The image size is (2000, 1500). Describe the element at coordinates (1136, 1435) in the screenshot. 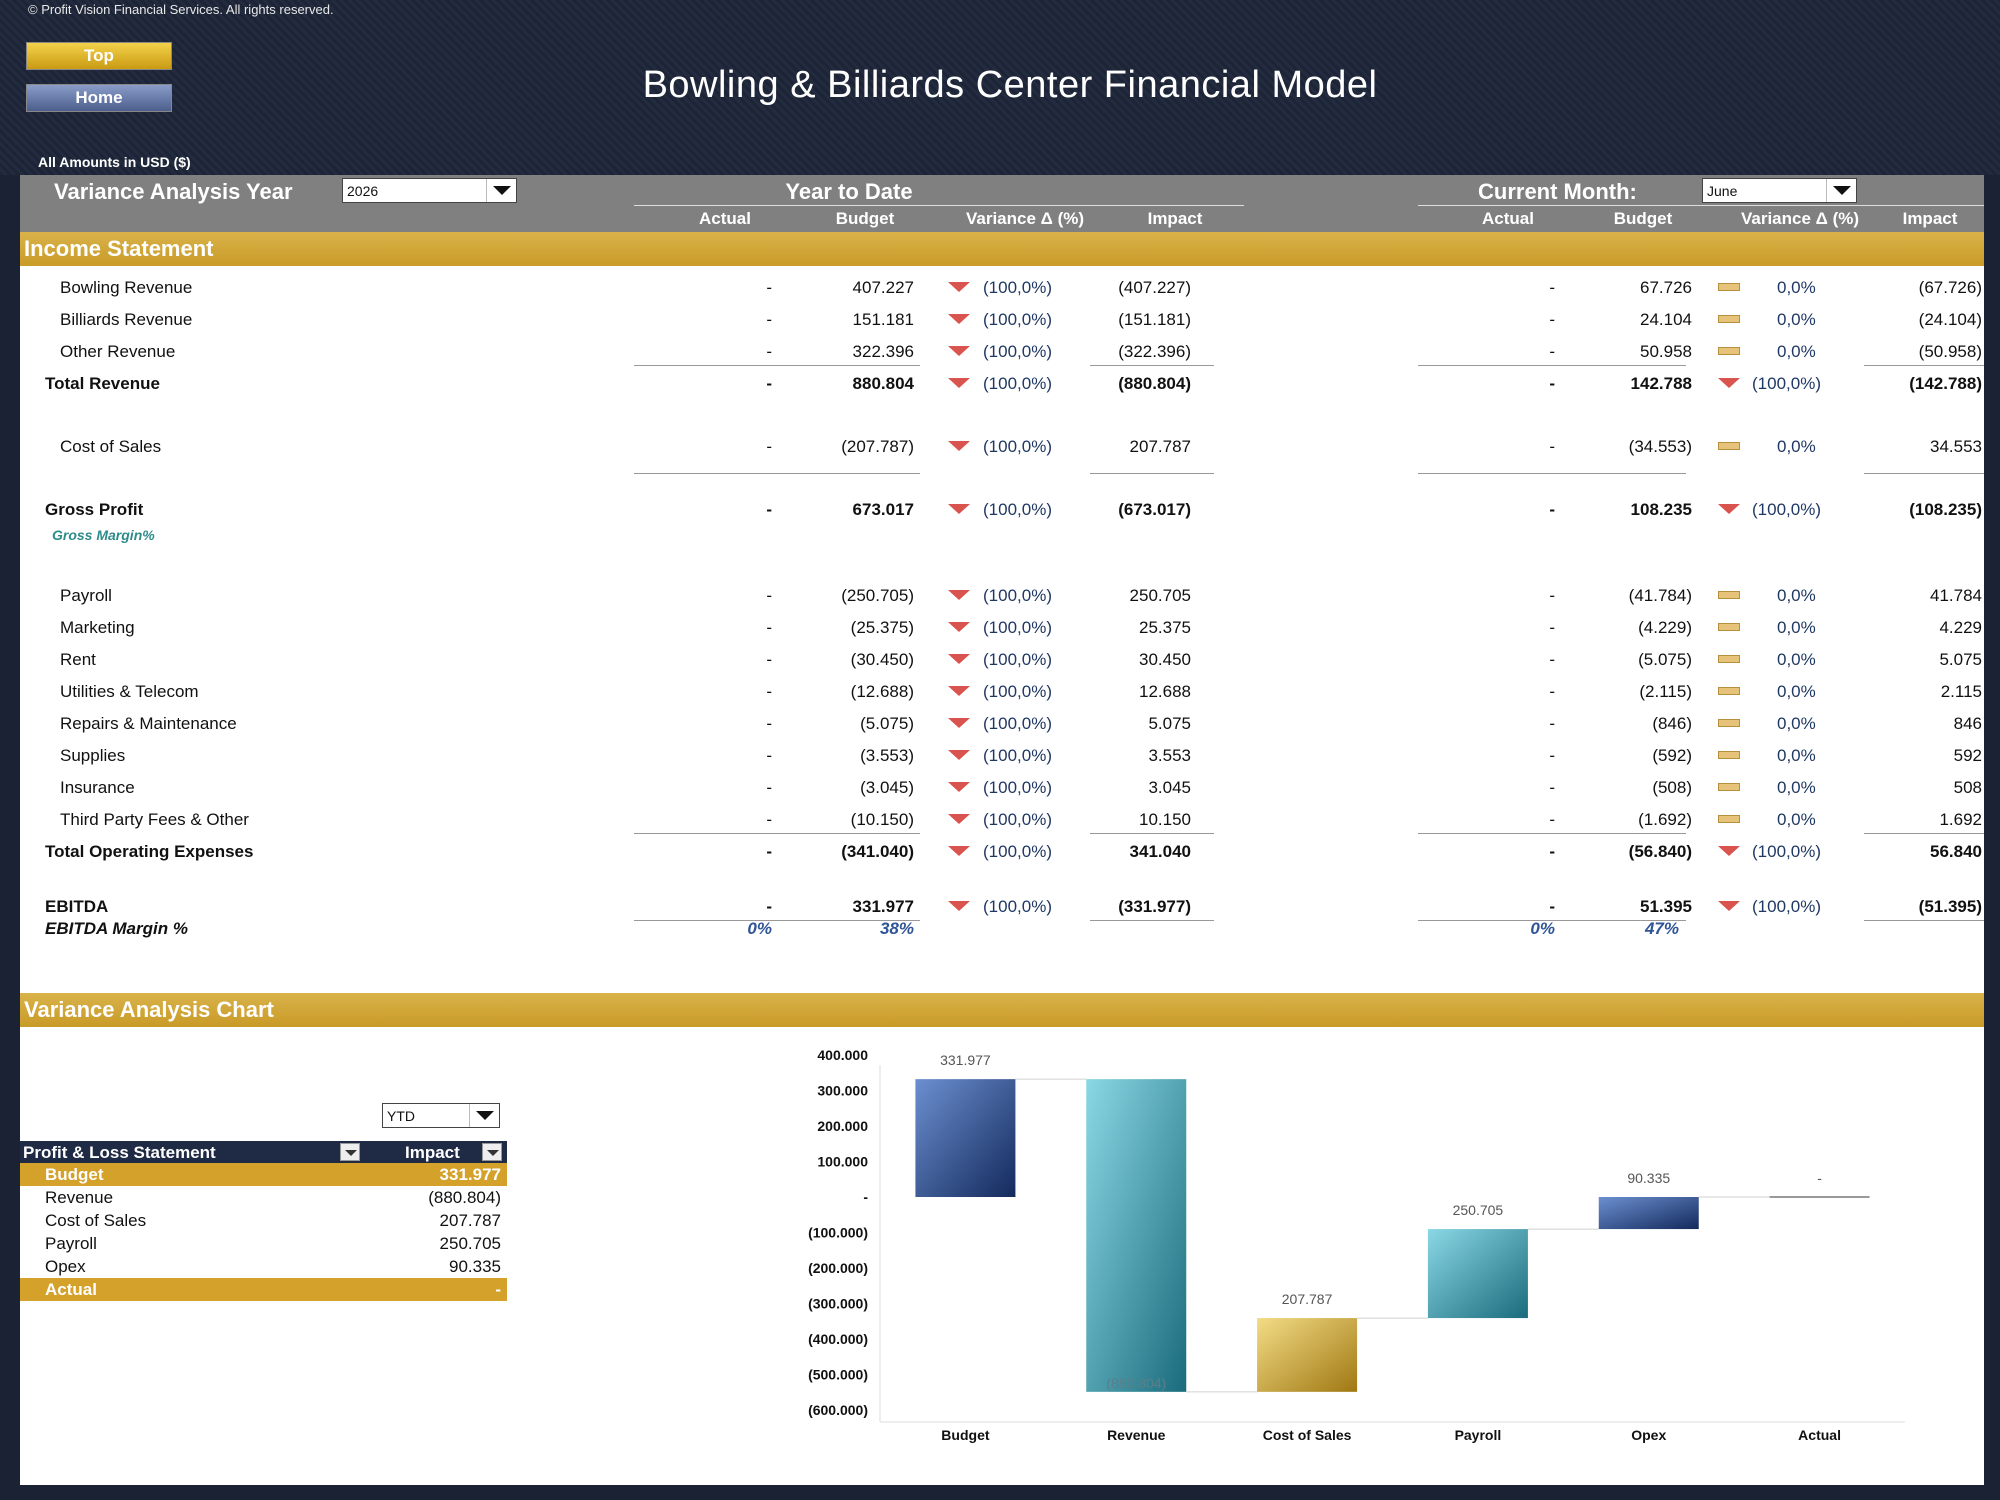

I see `x-tick-label: Revenue` at that location.